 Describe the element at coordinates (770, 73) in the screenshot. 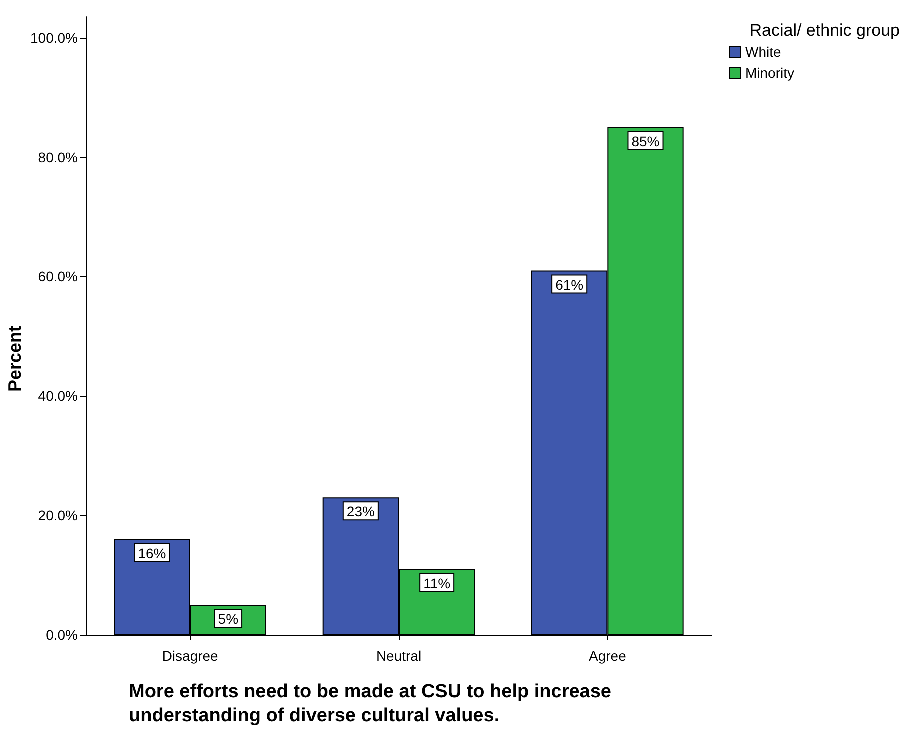

I see `legend-label: Minority` at that location.